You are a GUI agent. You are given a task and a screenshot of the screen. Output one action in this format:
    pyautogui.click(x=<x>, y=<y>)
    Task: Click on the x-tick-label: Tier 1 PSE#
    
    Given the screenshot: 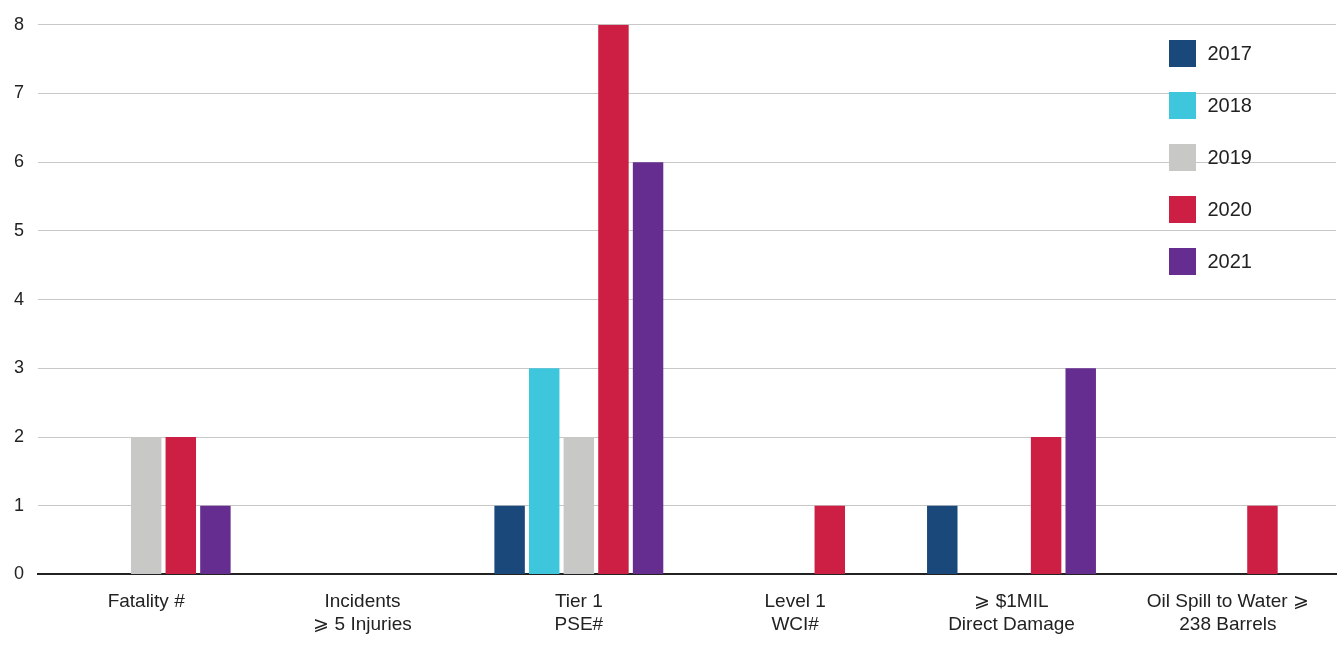 What is the action you would take?
    pyautogui.click(x=579, y=612)
    